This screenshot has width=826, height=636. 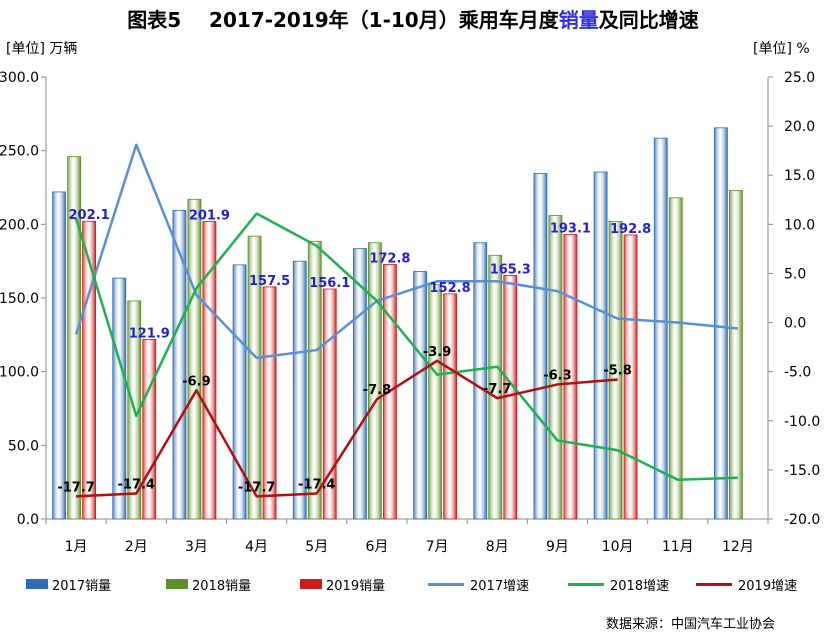 I want to click on x-tick-label: 4月, so click(x=256, y=547).